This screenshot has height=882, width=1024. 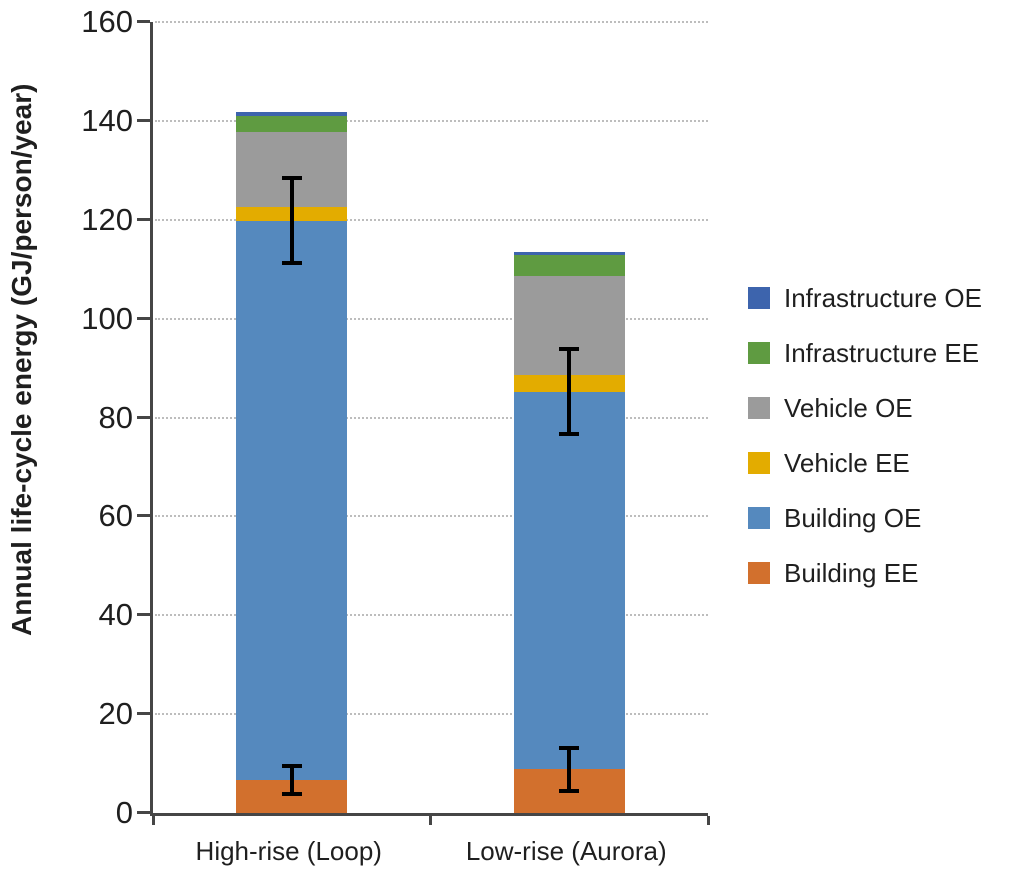 What do you see at coordinates (566, 851) in the screenshot?
I see `x-tick-label: Low-rise (Aurora)` at bounding box center [566, 851].